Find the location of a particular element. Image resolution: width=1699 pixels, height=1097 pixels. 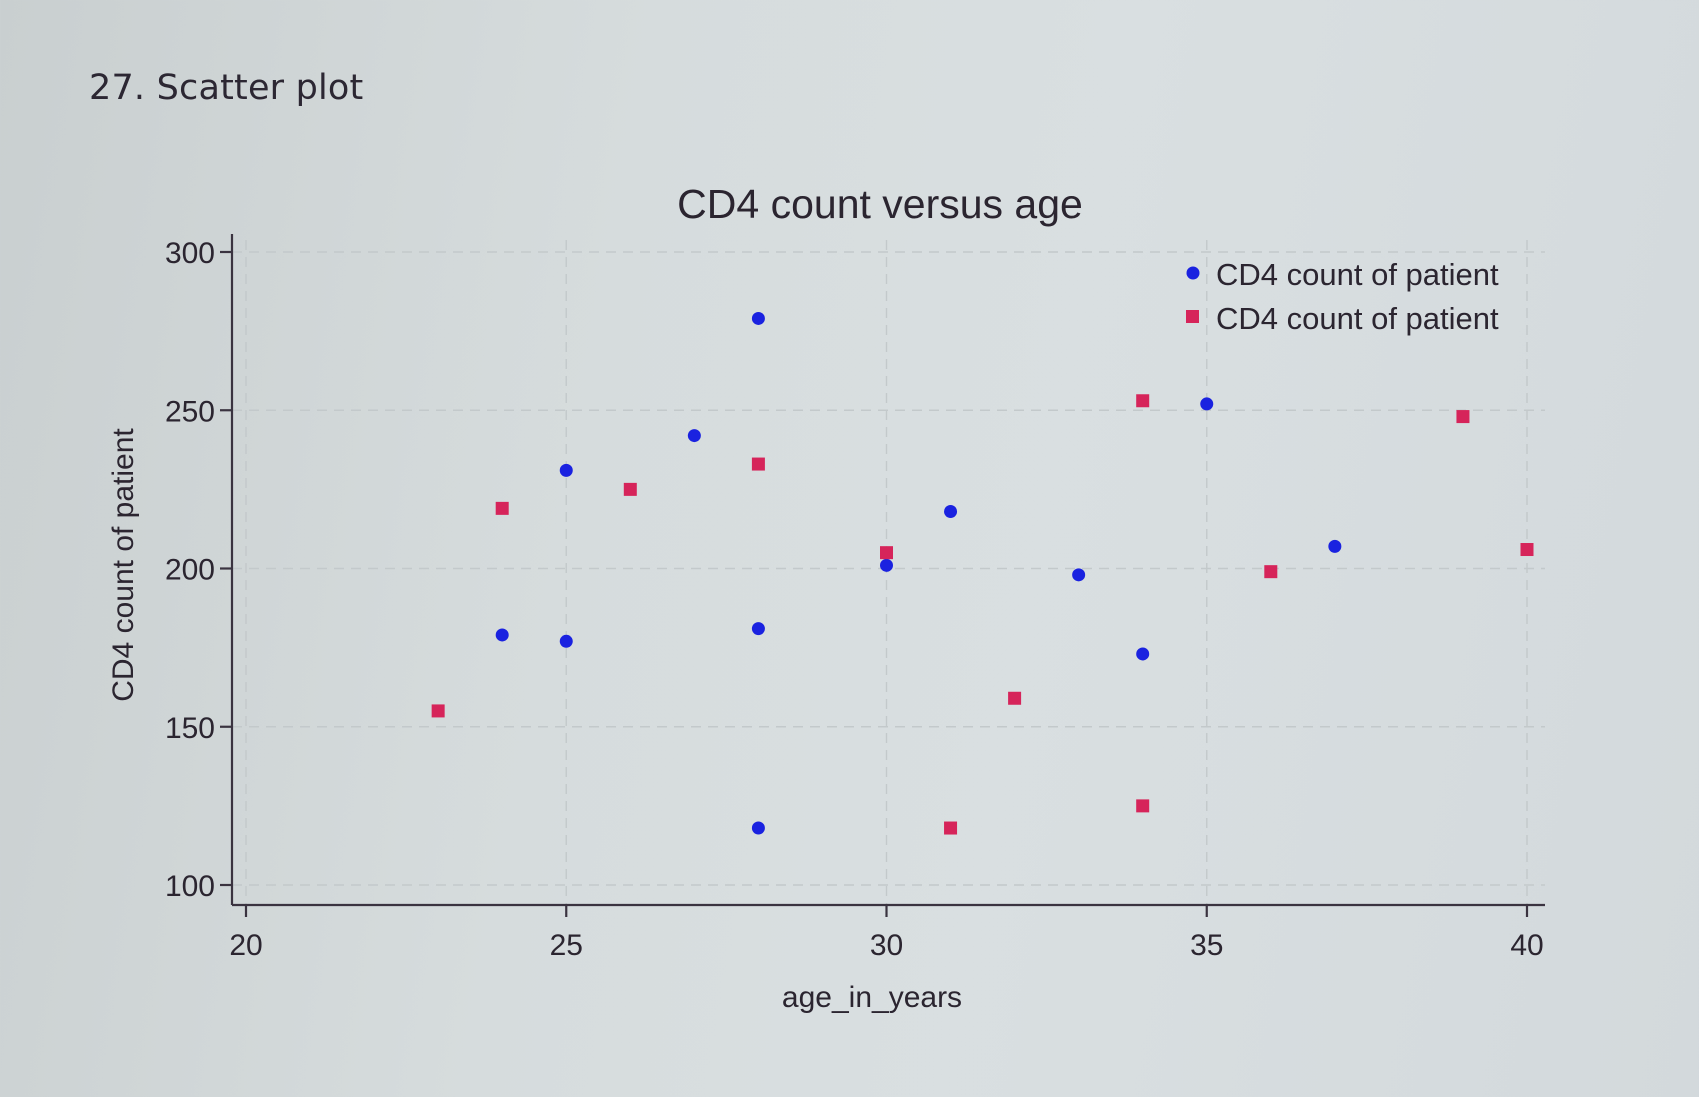

legend-label-series-1: CD4 count of patient is located at coordinates (1357, 274).